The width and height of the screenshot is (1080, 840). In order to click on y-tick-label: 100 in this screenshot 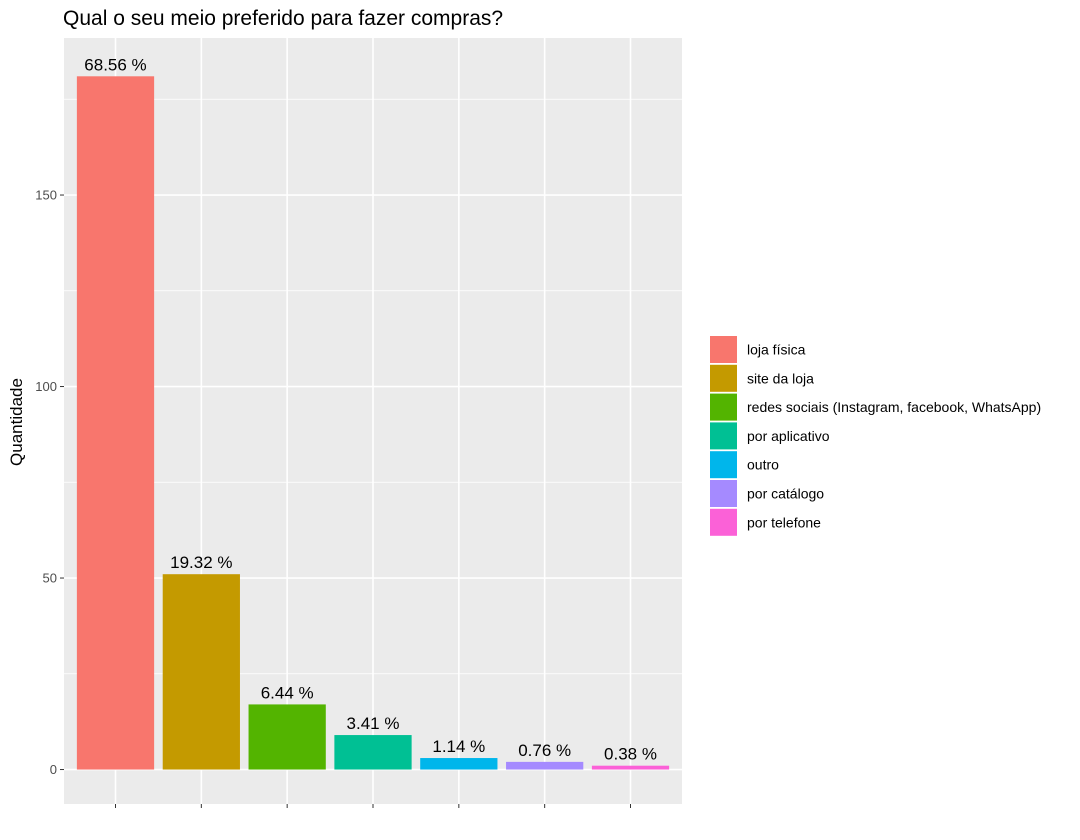, I will do `click(46, 386)`.